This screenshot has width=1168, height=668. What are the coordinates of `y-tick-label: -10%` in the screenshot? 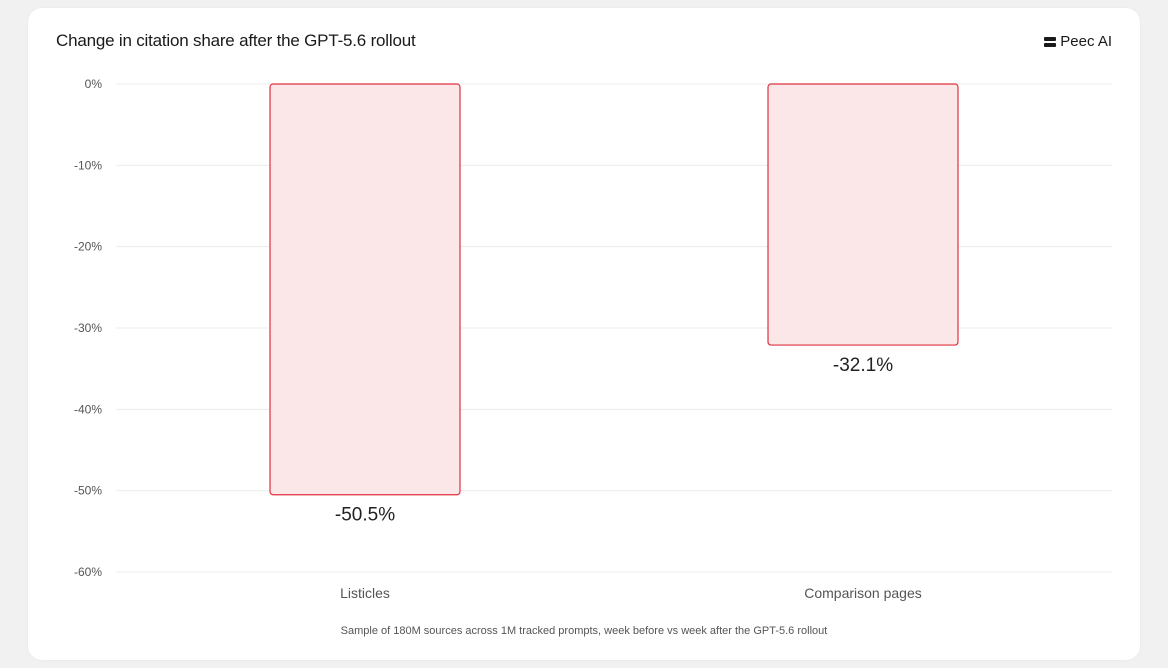 It's located at (88, 165).